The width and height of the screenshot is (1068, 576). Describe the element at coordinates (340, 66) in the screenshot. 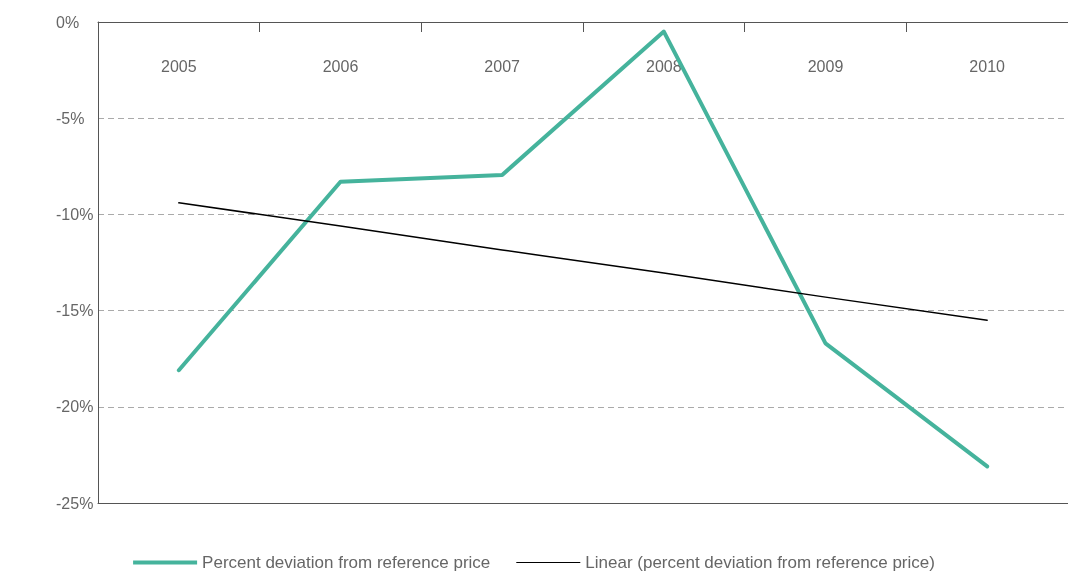

I see `x-tick-label: 2006` at that location.